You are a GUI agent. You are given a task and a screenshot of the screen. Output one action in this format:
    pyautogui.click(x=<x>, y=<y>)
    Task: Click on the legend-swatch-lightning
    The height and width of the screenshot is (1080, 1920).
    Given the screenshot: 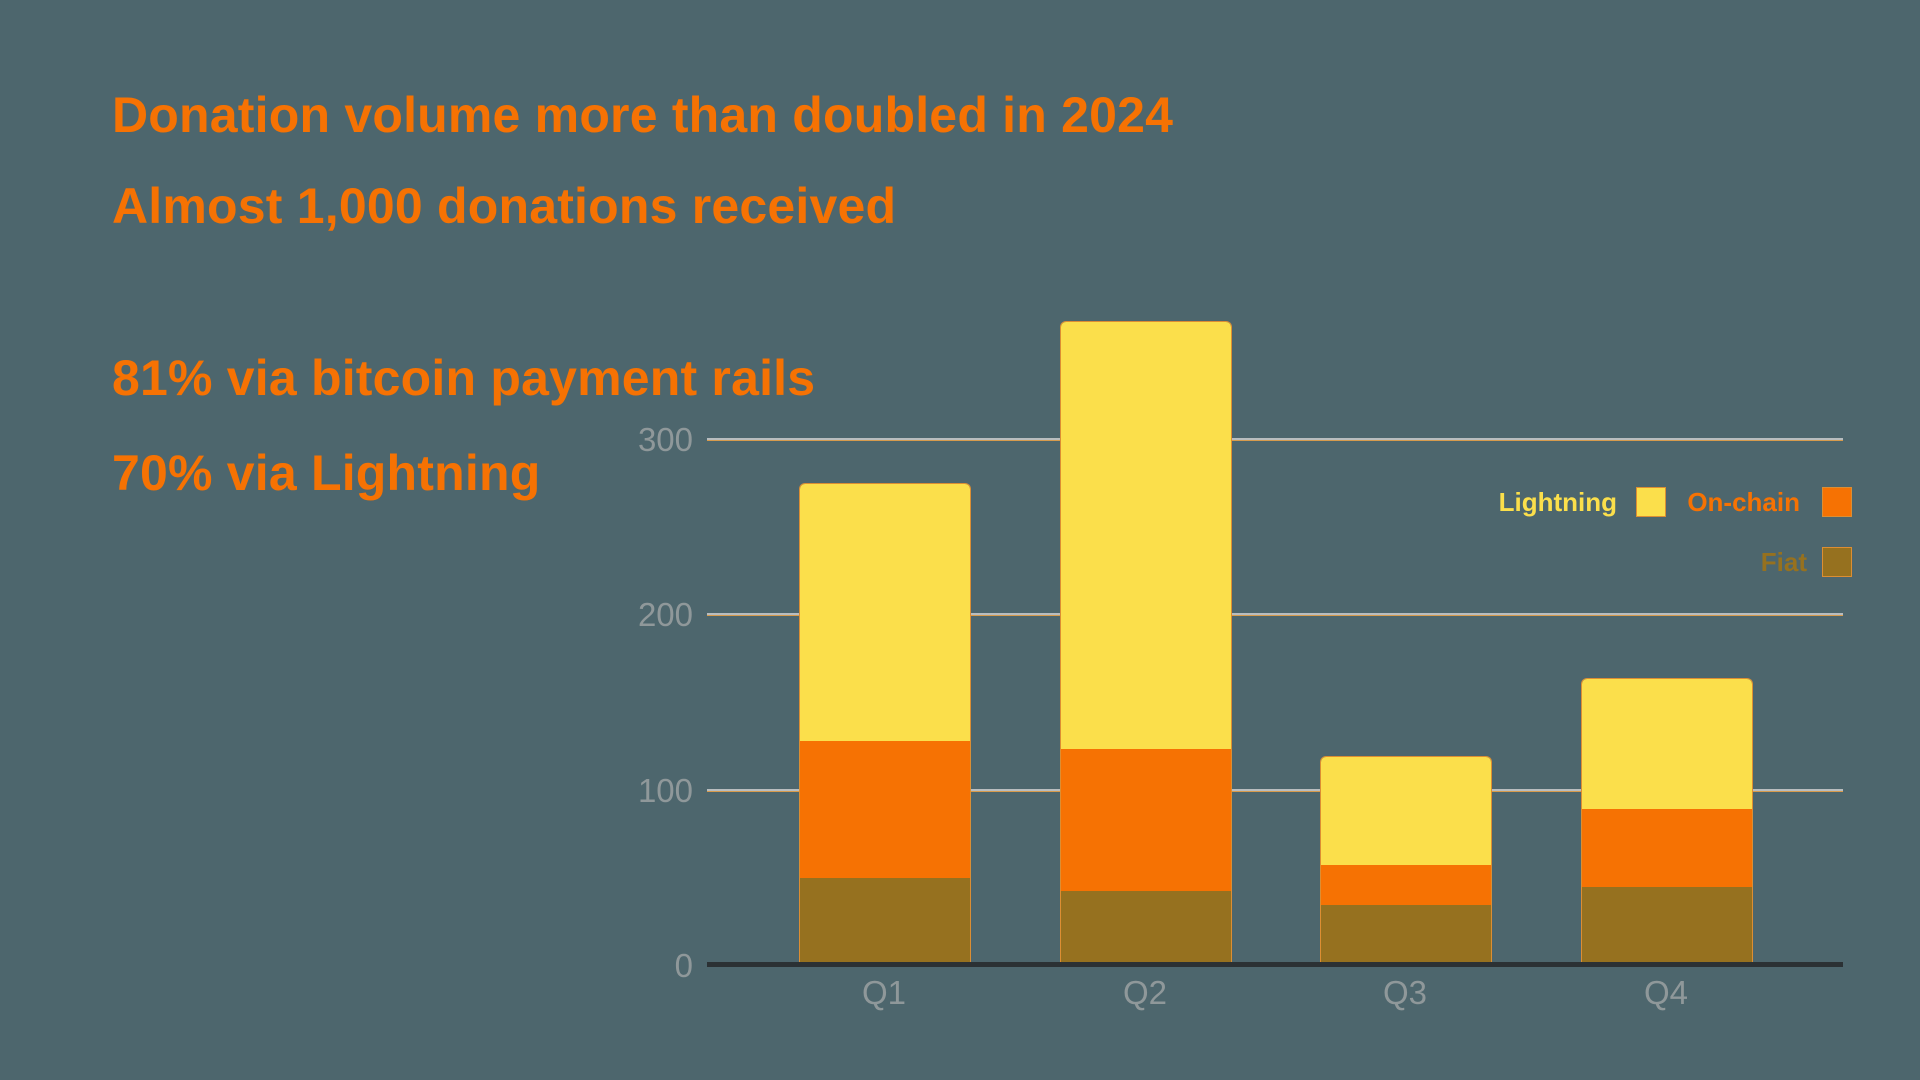 What is the action you would take?
    pyautogui.click(x=1651, y=502)
    